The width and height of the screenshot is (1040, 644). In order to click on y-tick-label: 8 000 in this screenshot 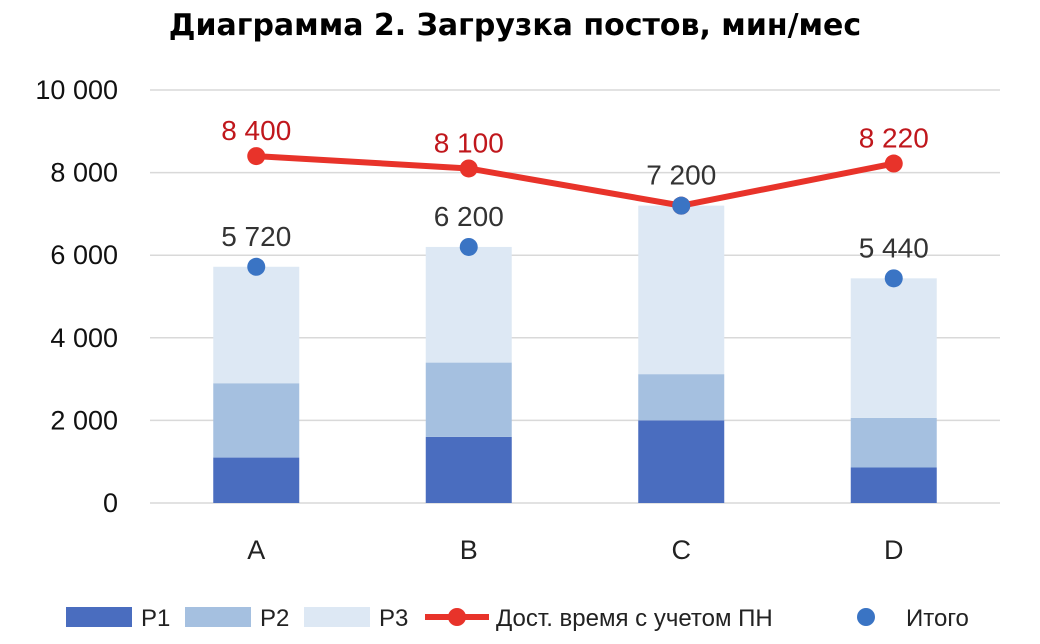, I will do `click(84, 173)`.